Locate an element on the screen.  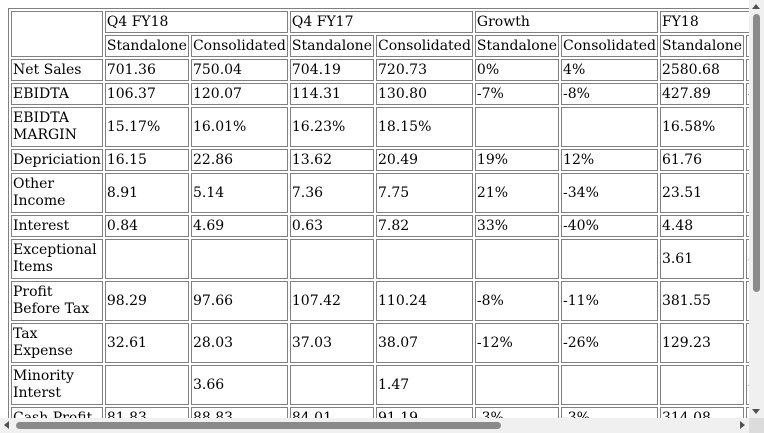
row-label: Net Sales is located at coordinates (57, 70).